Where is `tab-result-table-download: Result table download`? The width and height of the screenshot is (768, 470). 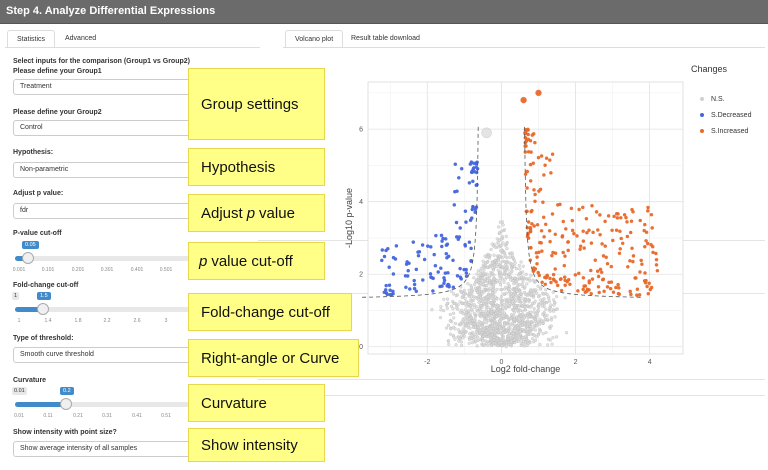 tab-result-table-download: Result table download is located at coordinates (385, 38).